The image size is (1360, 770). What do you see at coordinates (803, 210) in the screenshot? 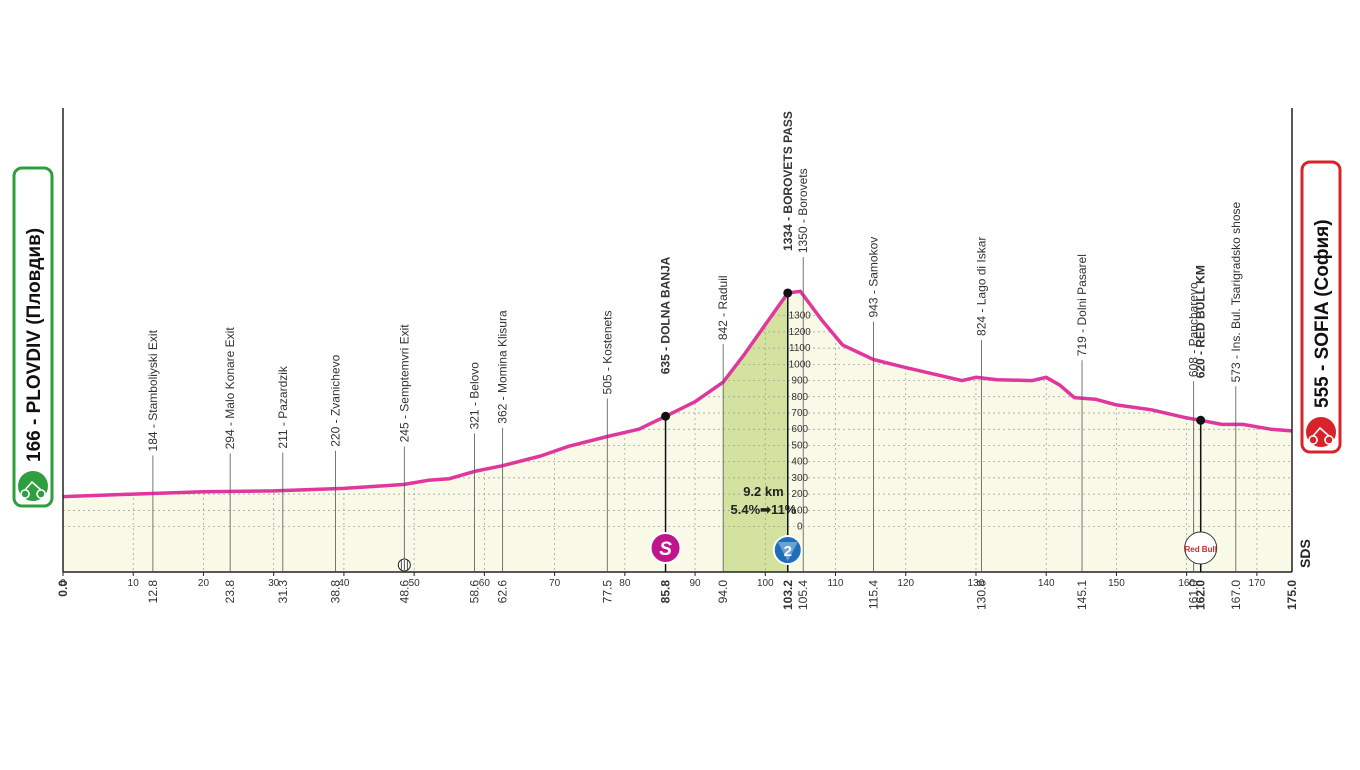
I see `waypoint-label: 1350 - Borovets` at bounding box center [803, 210].